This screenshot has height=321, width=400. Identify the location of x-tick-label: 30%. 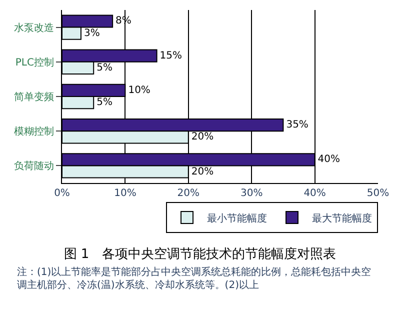
(251, 193).